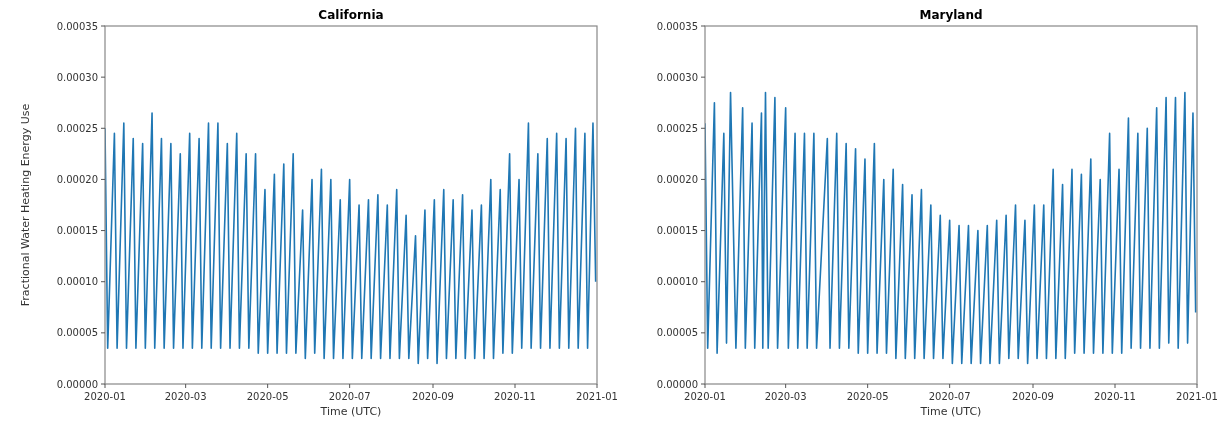 The image size is (1227, 433). What do you see at coordinates (351, 15) in the screenshot?
I see `chart-title: California` at bounding box center [351, 15].